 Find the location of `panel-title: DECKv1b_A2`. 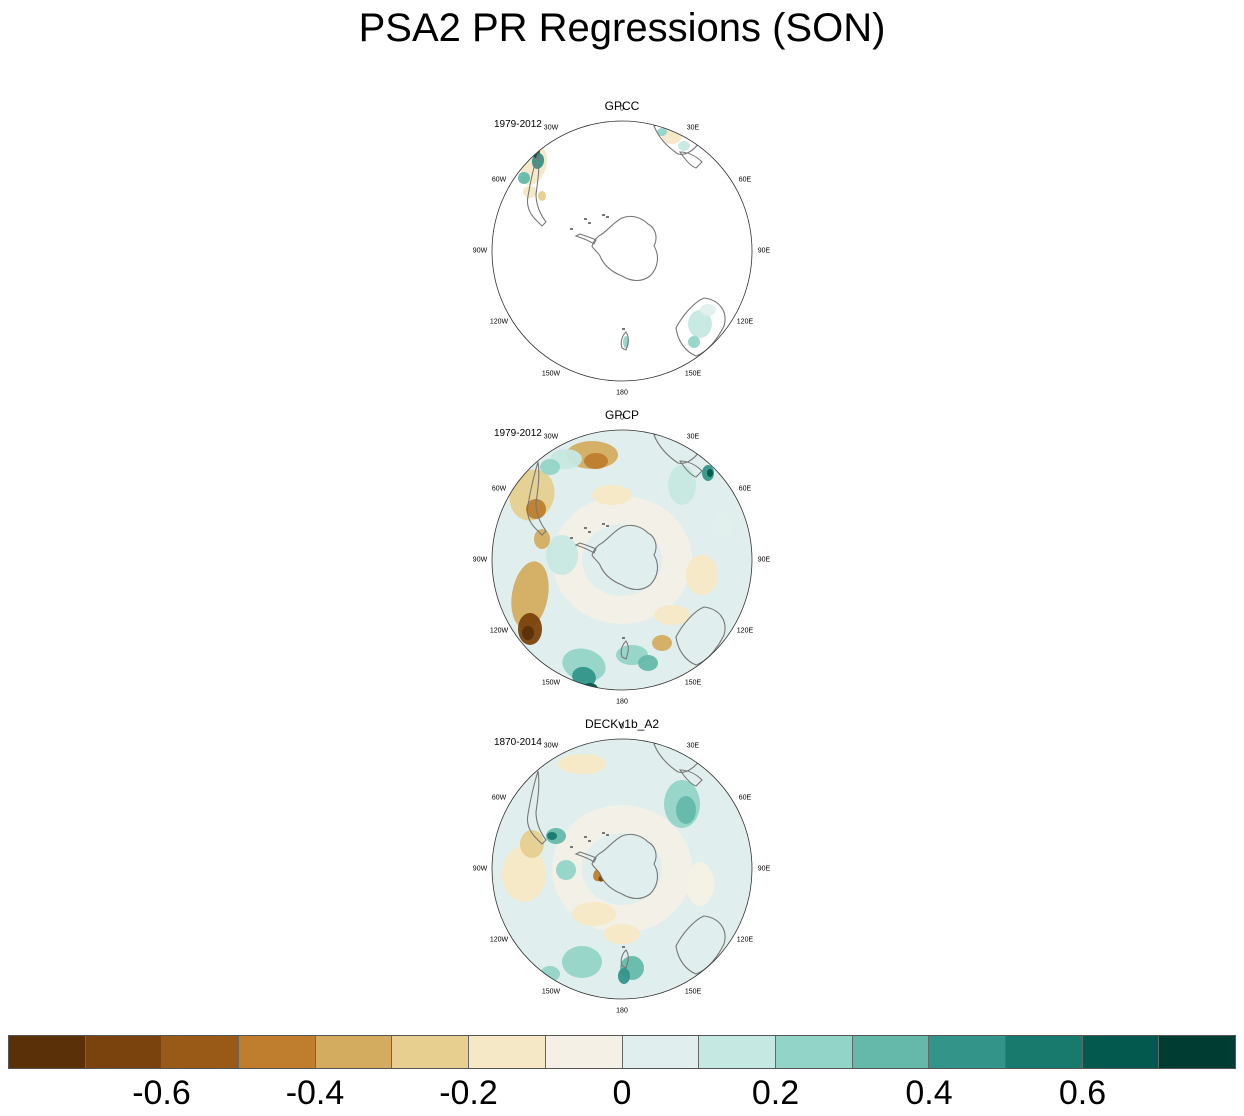

panel-title: DECKv1b_A2 is located at coordinates (622, 724).